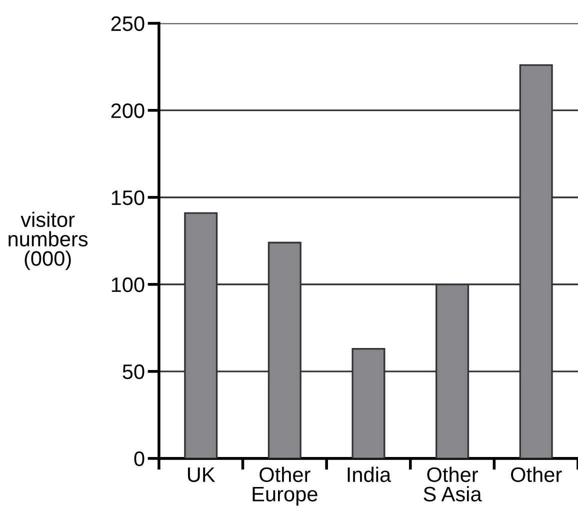  What do you see at coordinates (453, 484) in the screenshot?
I see `x-tick-label: Other S Asia` at bounding box center [453, 484].